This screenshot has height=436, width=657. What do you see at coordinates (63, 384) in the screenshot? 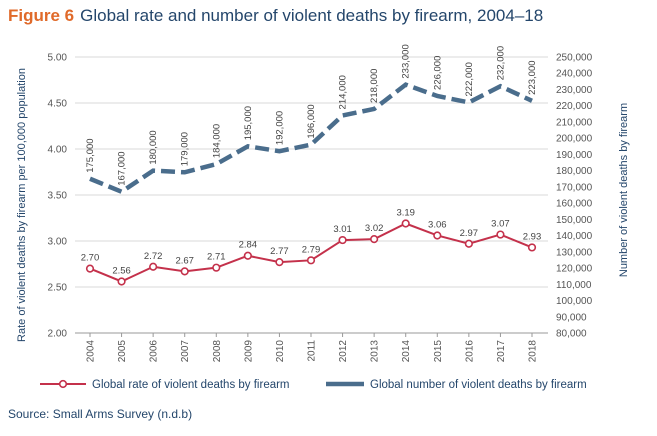
I see `legend-marker-rate` at bounding box center [63, 384].